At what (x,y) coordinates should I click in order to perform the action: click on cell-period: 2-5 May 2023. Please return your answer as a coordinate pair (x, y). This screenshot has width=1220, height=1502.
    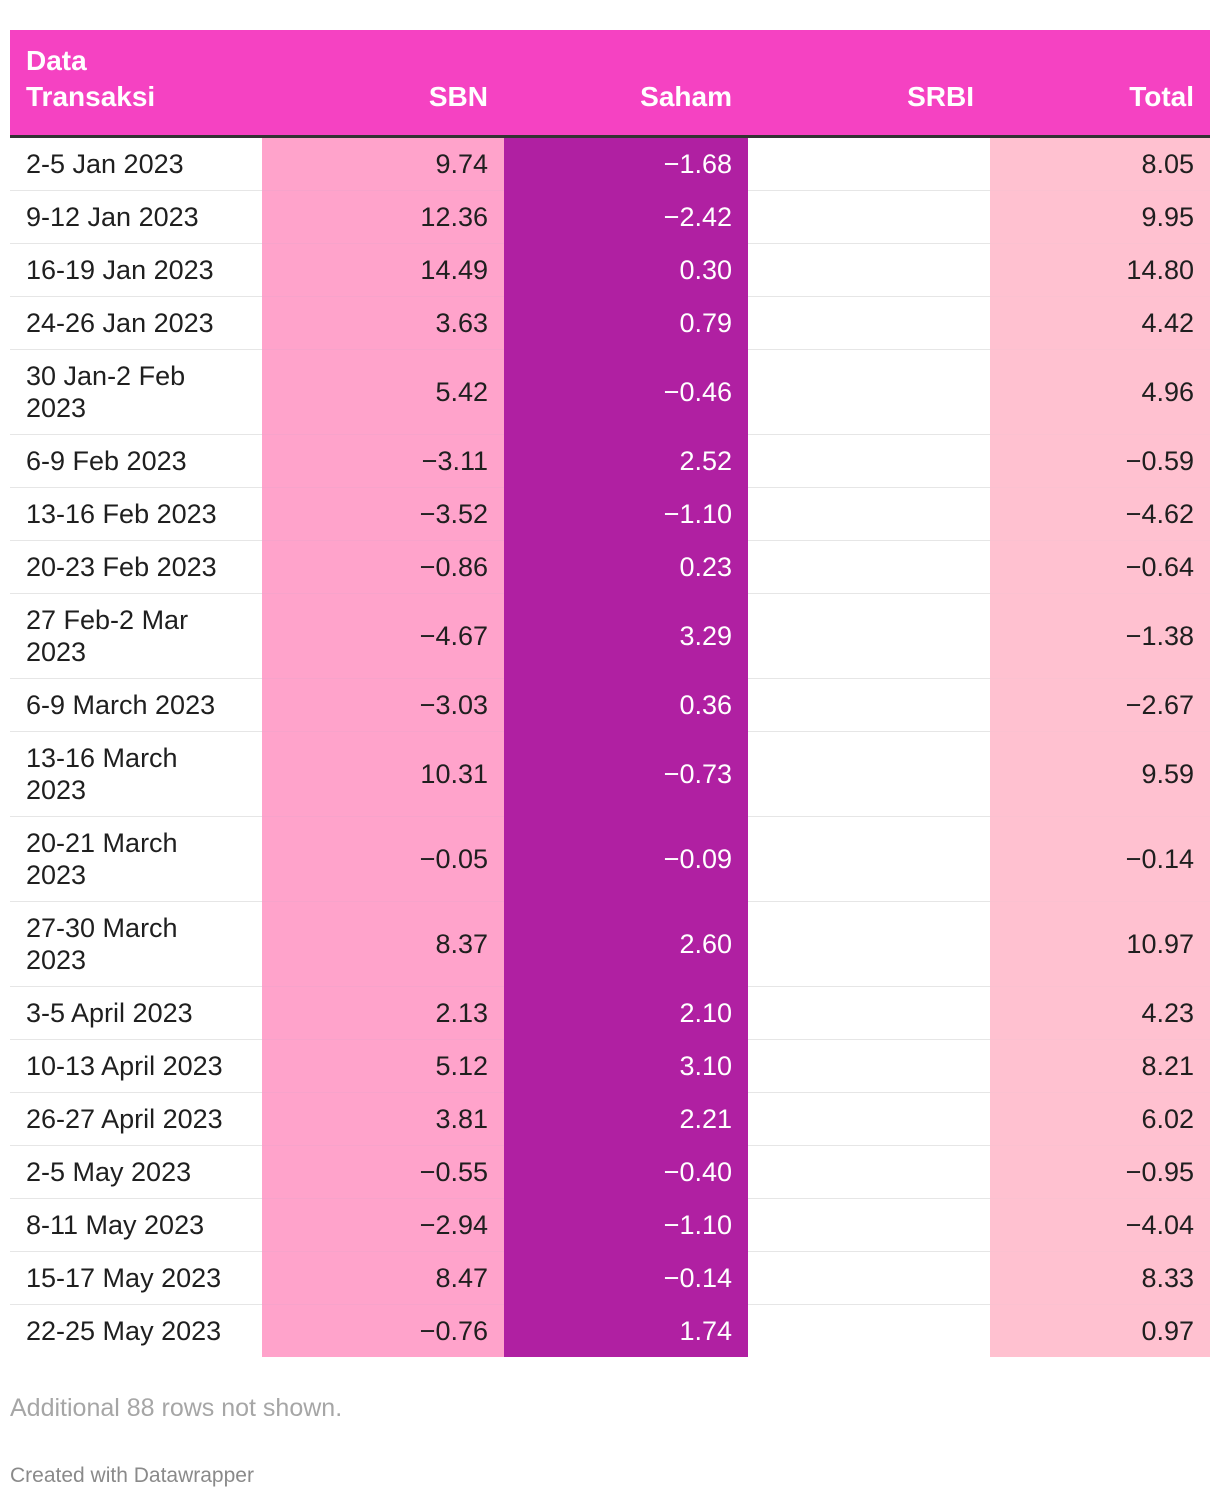
    Looking at the image, I should click on (136, 1172).